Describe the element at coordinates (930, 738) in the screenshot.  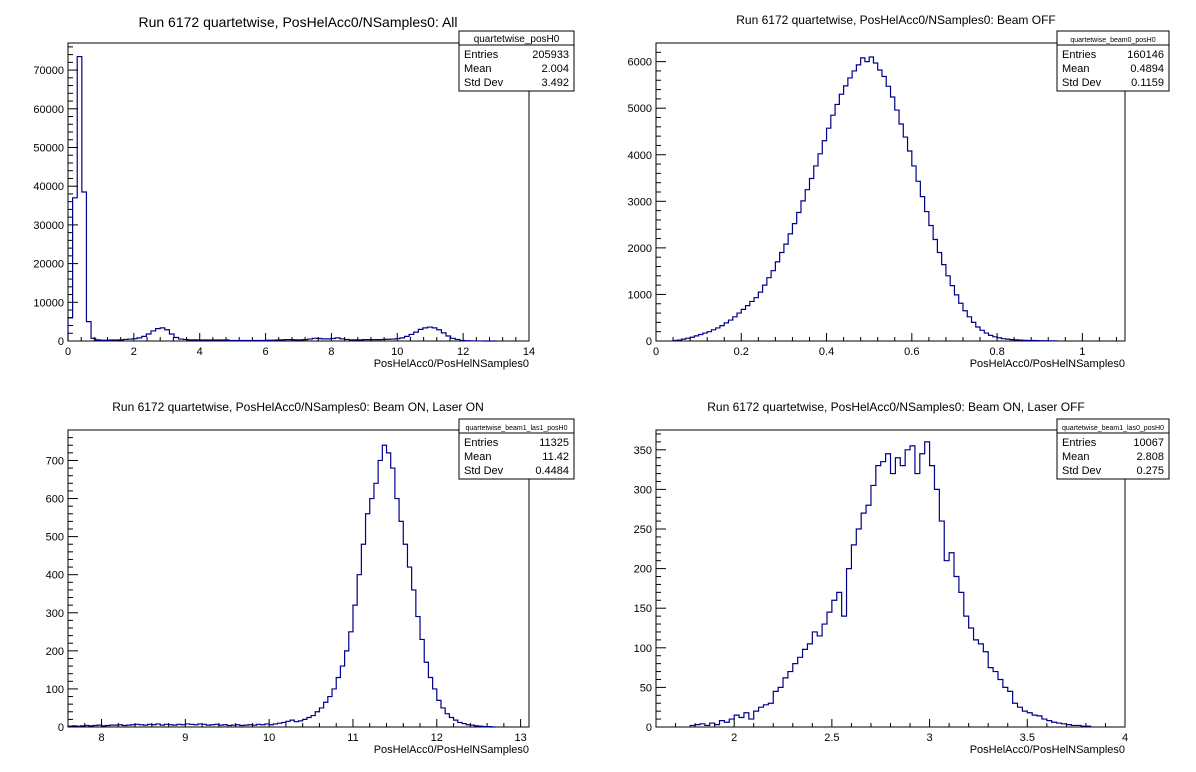
I see `x-tick-label: 3` at that location.